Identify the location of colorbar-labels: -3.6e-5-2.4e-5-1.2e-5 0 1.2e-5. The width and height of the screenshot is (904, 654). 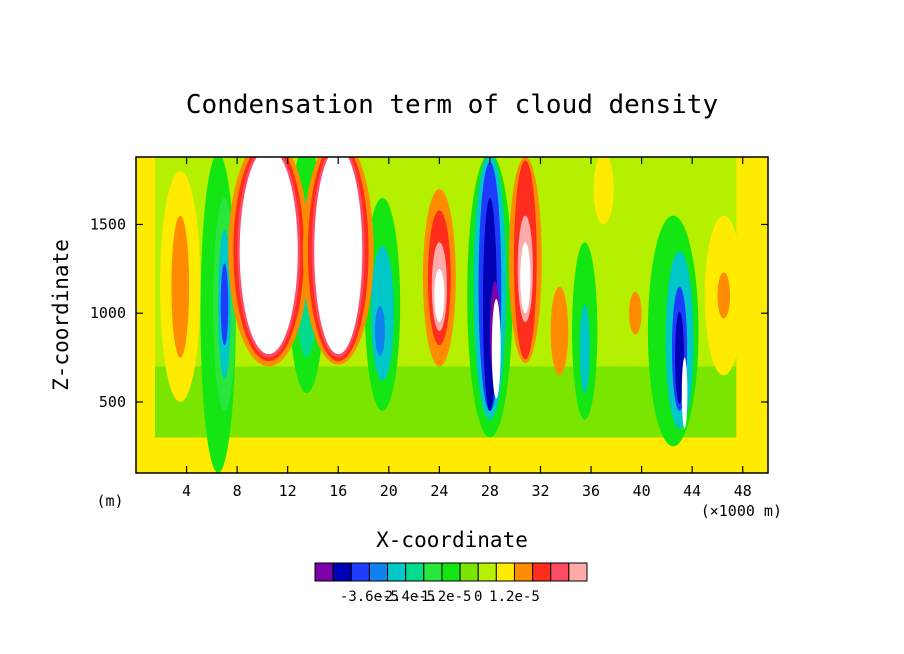
(440, 597).